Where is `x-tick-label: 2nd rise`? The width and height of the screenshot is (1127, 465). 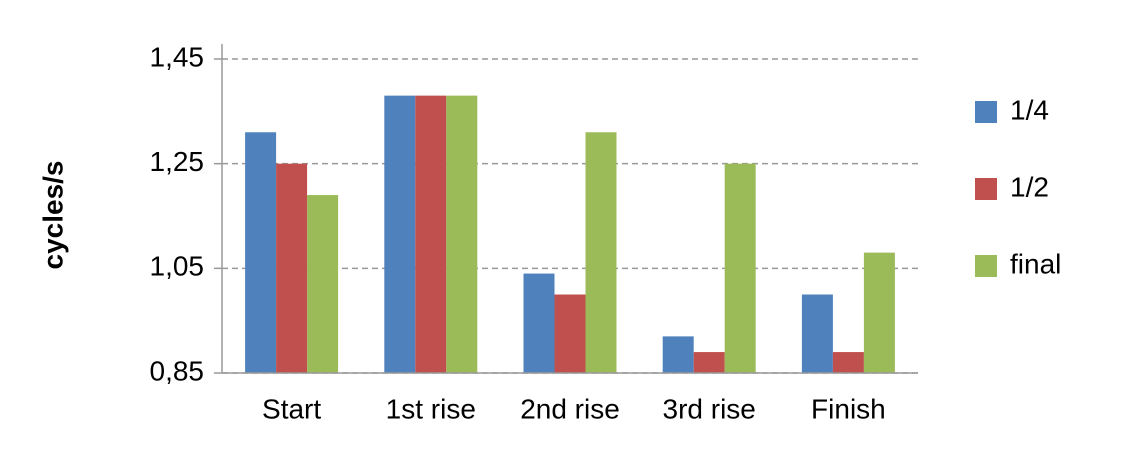
x-tick-label: 2nd rise is located at coordinates (570, 408).